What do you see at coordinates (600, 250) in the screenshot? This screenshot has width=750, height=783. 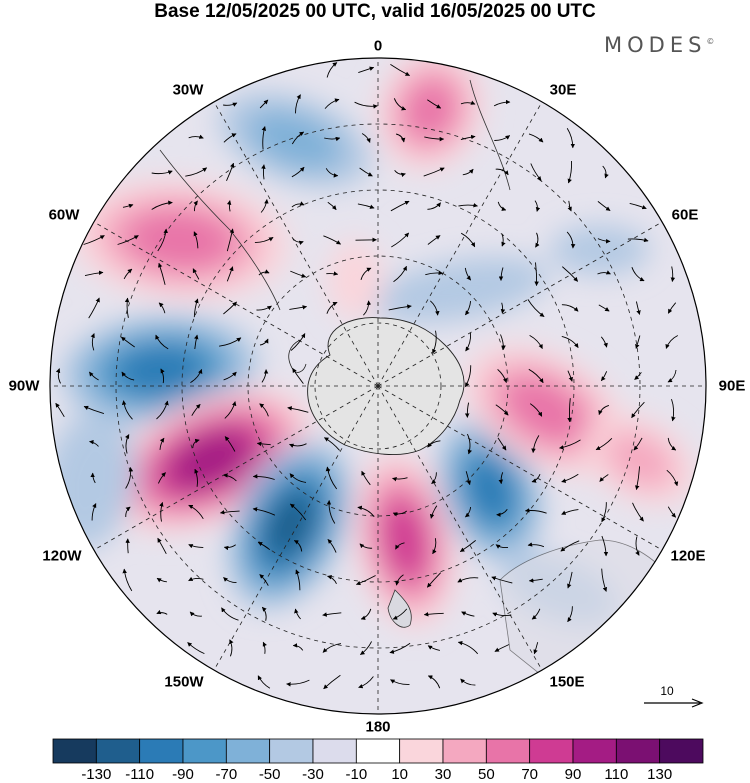 I see `negative-anomaly-contour` at bounding box center [600, 250].